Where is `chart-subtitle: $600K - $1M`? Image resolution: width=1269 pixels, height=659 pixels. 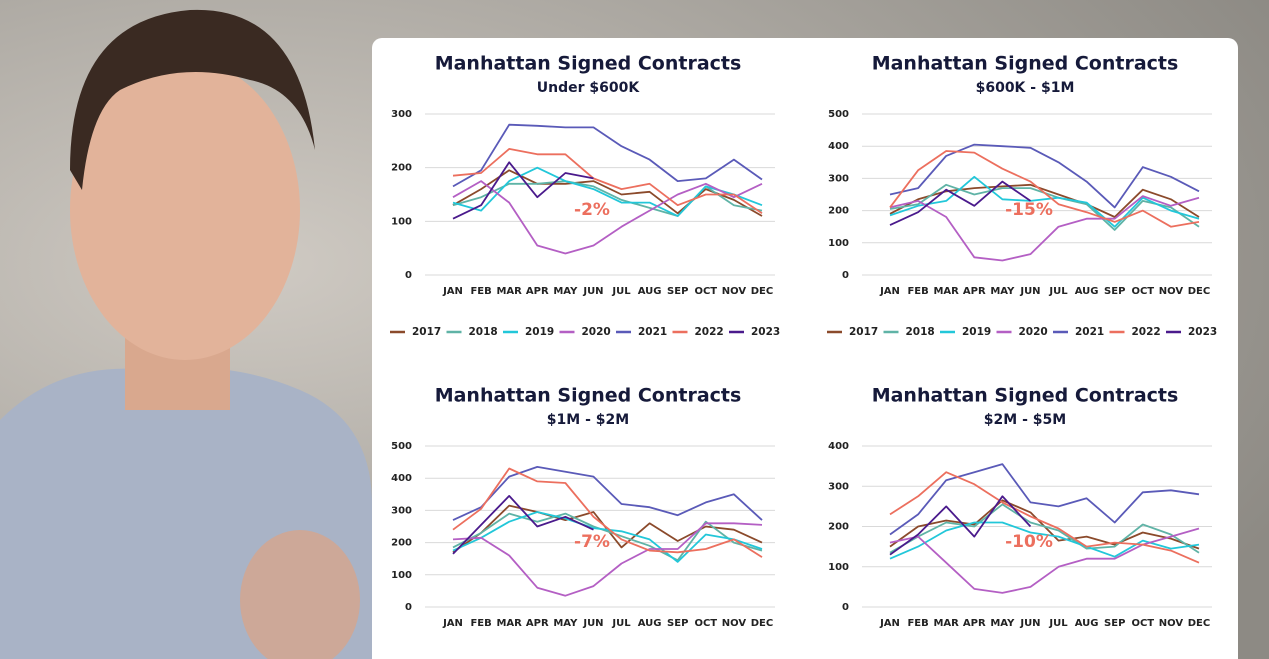 chart-subtitle: $600K - $1M is located at coordinates (1025, 88).